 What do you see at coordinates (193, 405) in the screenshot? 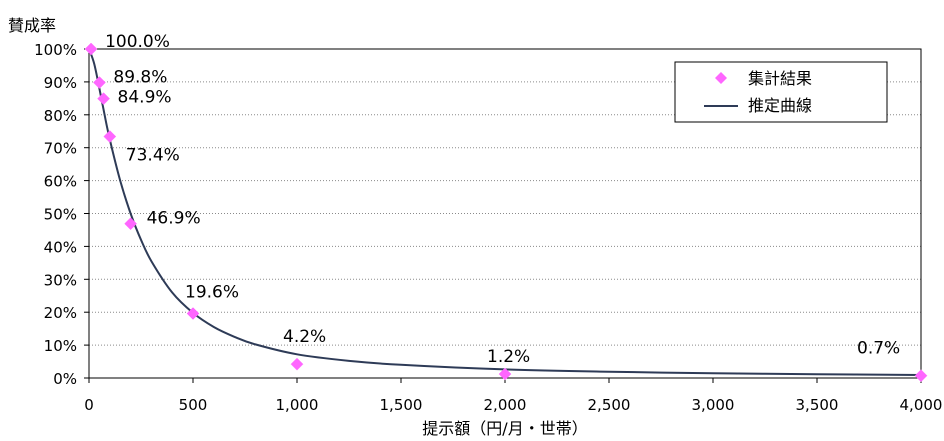
I see `x-tick-label: 500` at bounding box center [193, 405].